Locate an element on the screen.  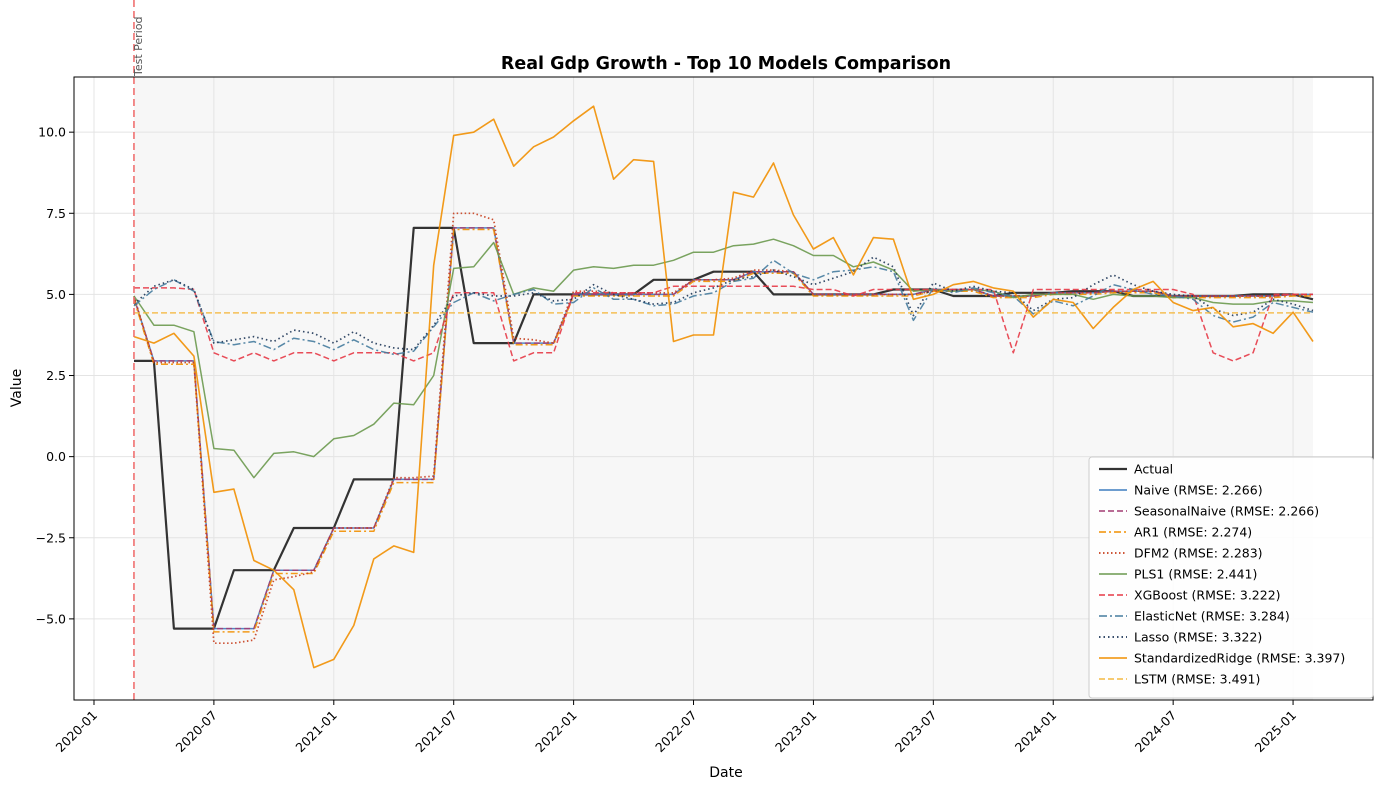
legend-label-4: DFM2 (RMSE: 2.283) is located at coordinates (1198, 553).